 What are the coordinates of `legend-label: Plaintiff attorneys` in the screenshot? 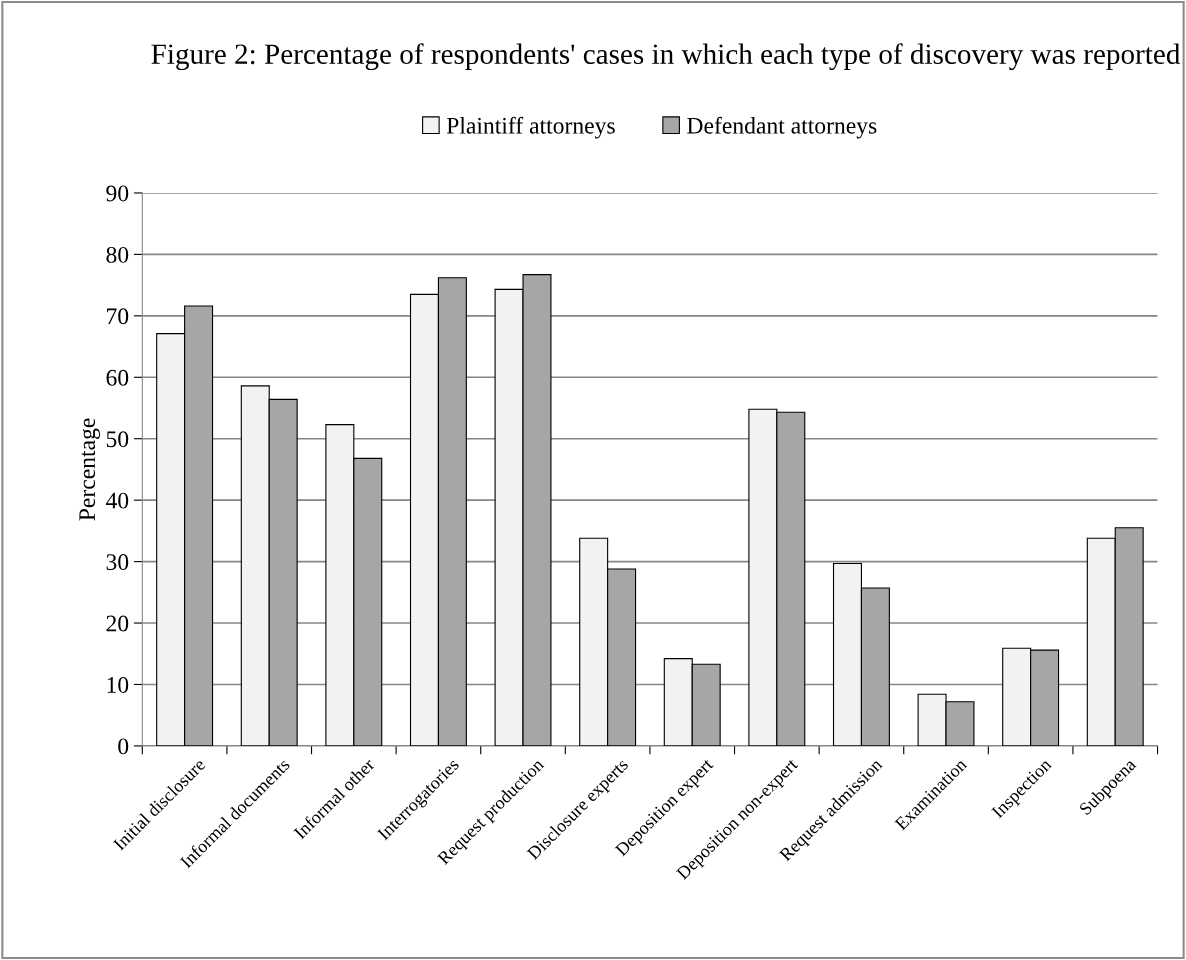 It's located at (530, 127).